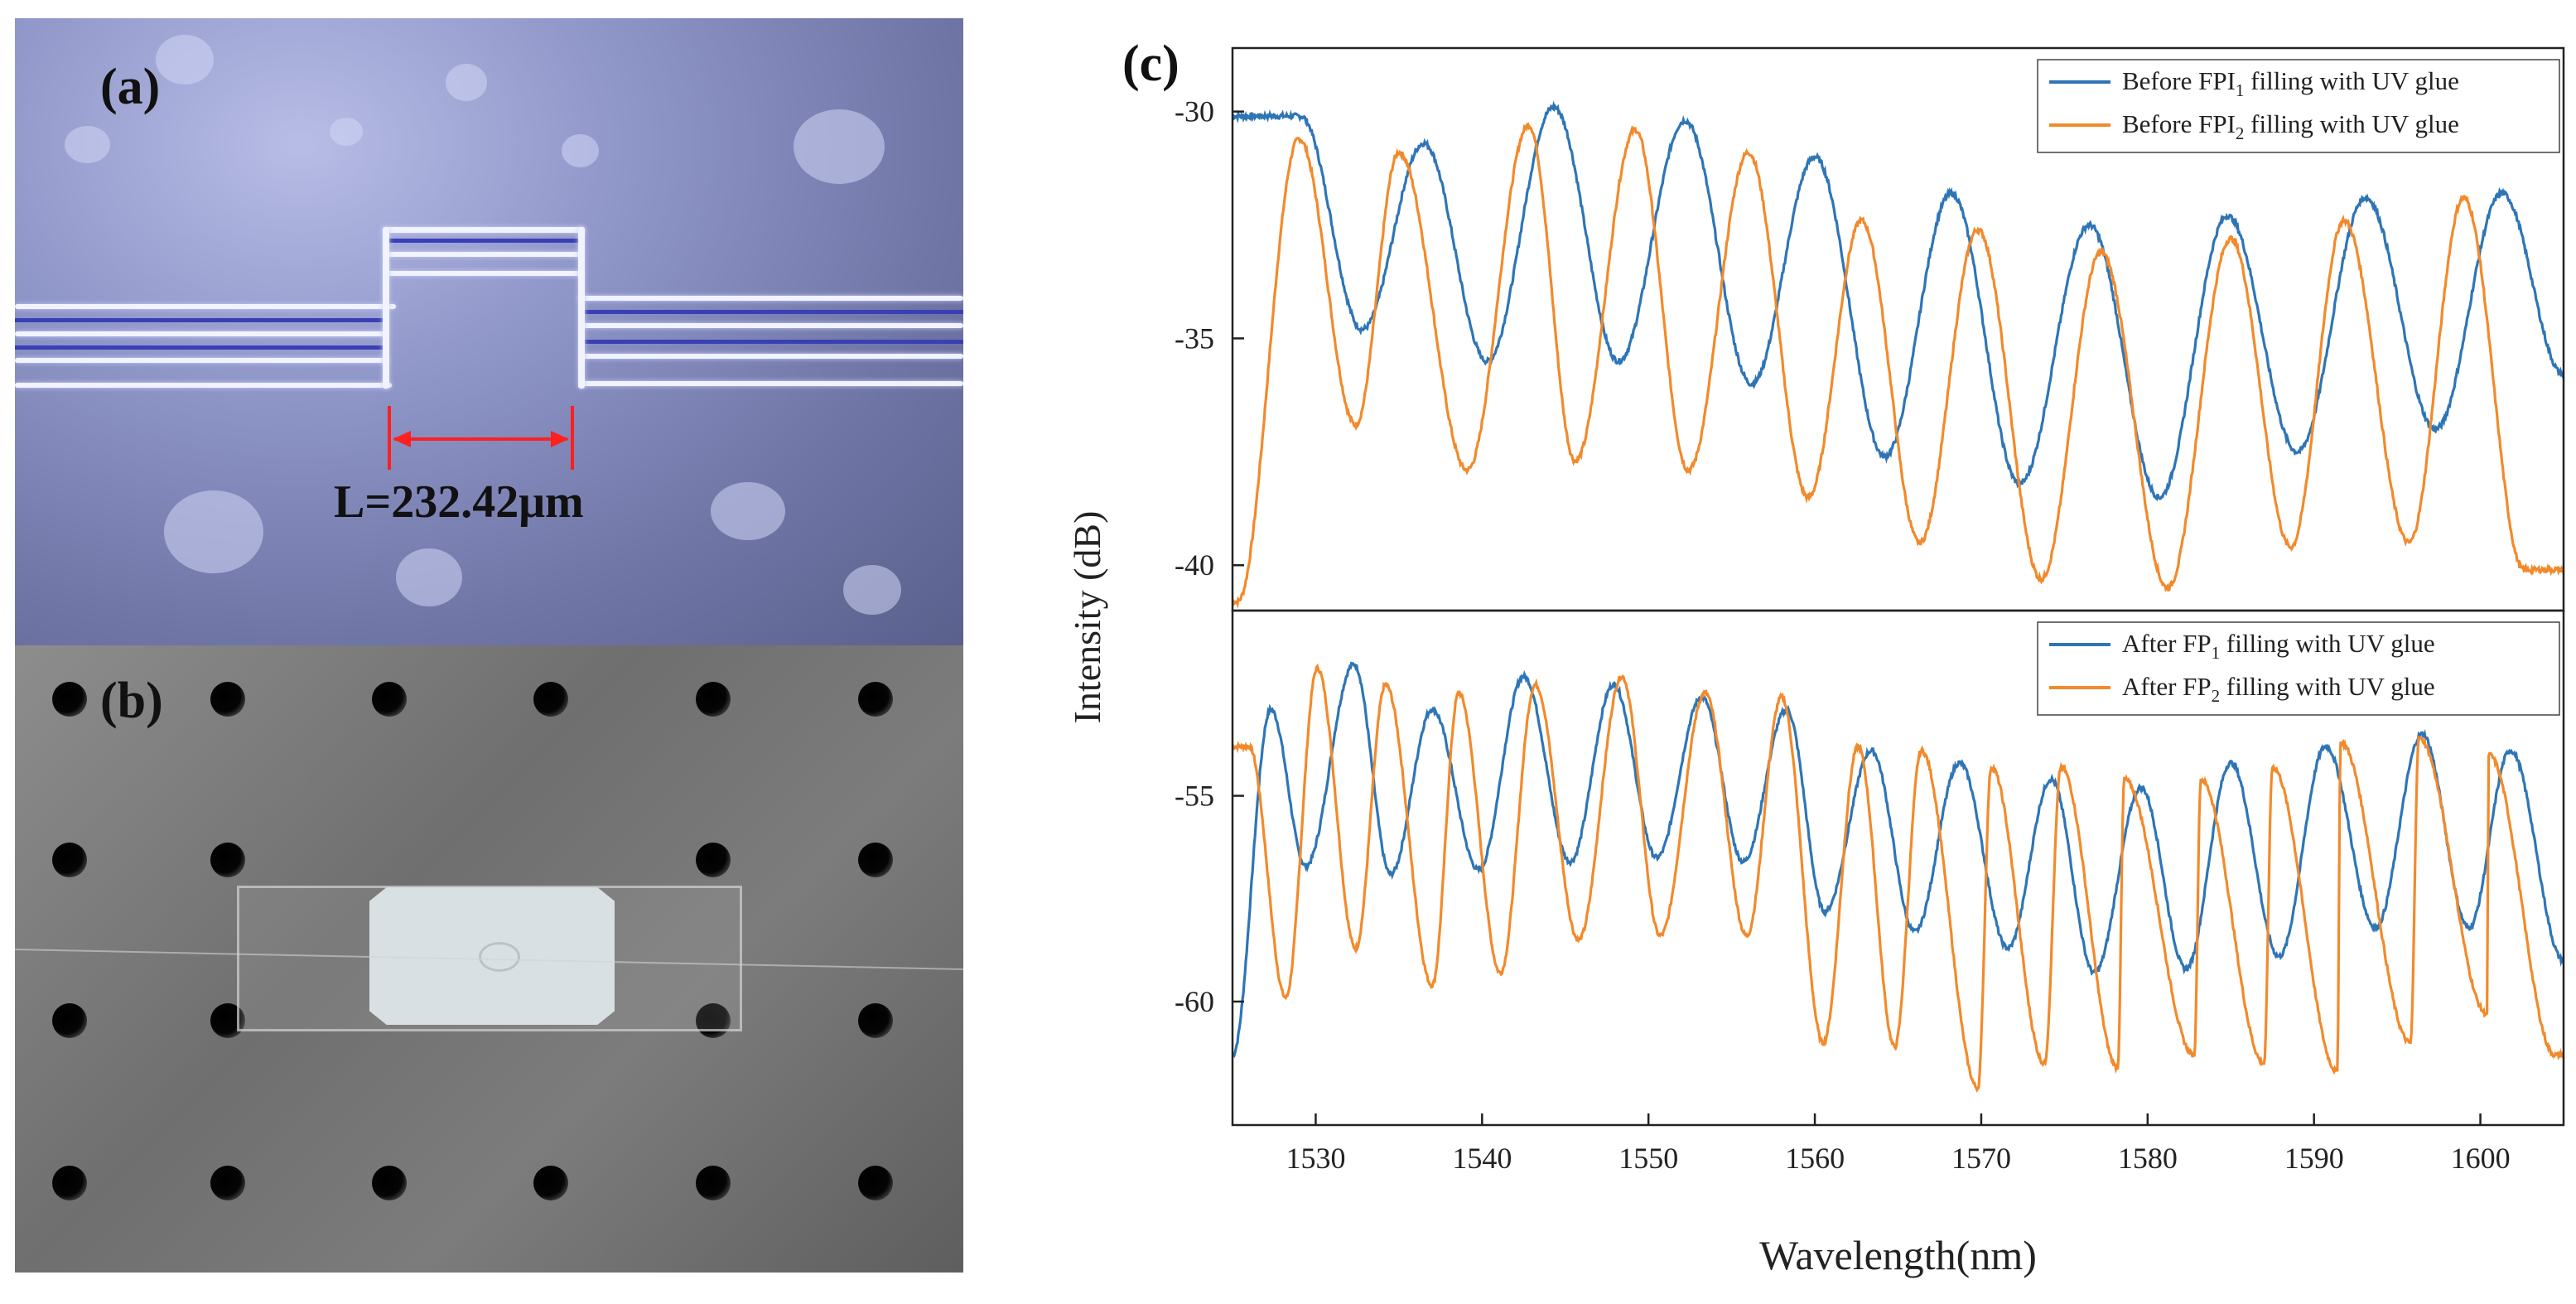  What do you see at coordinates (560, 439) in the screenshot?
I see `arrow-right-icon` at bounding box center [560, 439].